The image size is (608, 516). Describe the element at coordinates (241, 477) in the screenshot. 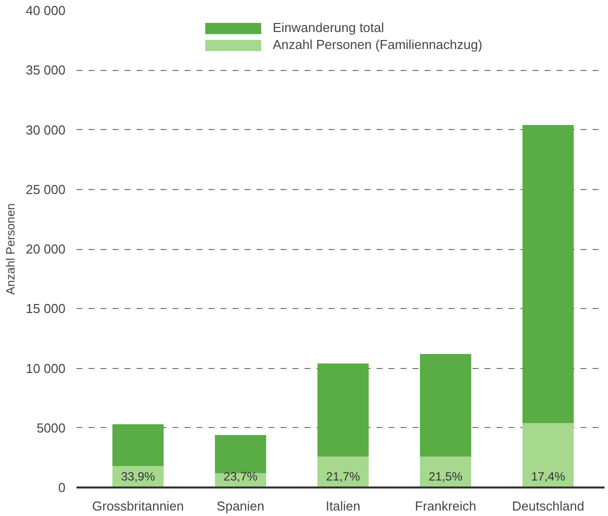

I see `annotation: 23,7%` at that location.